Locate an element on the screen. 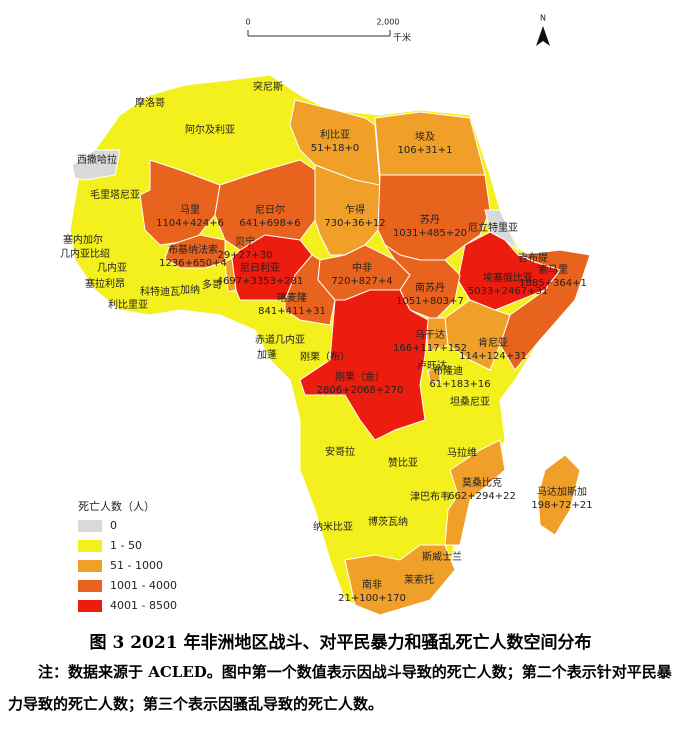 The height and width of the screenshot is (731, 681). legend-label: 1001 - 4000 is located at coordinates (143, 585).